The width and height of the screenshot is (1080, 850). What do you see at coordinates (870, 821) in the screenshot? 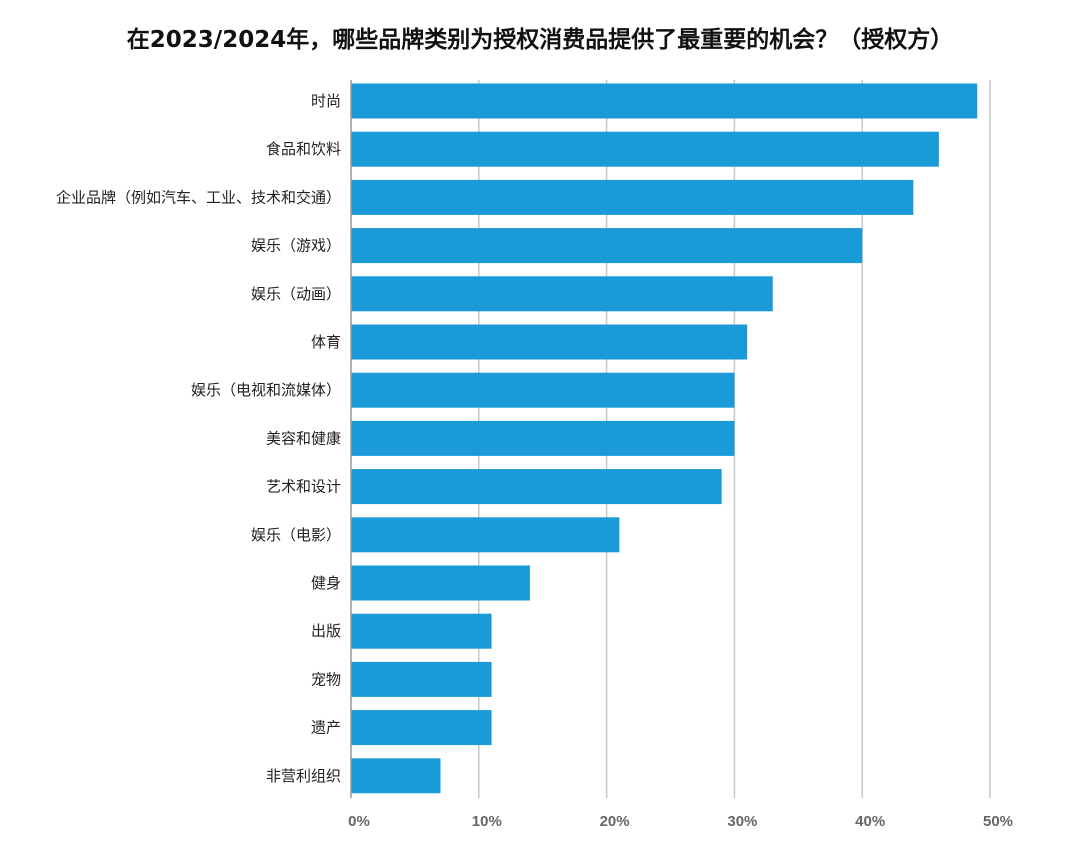
I see `x-tick-label: 40%` at bounding box center [870, 821].